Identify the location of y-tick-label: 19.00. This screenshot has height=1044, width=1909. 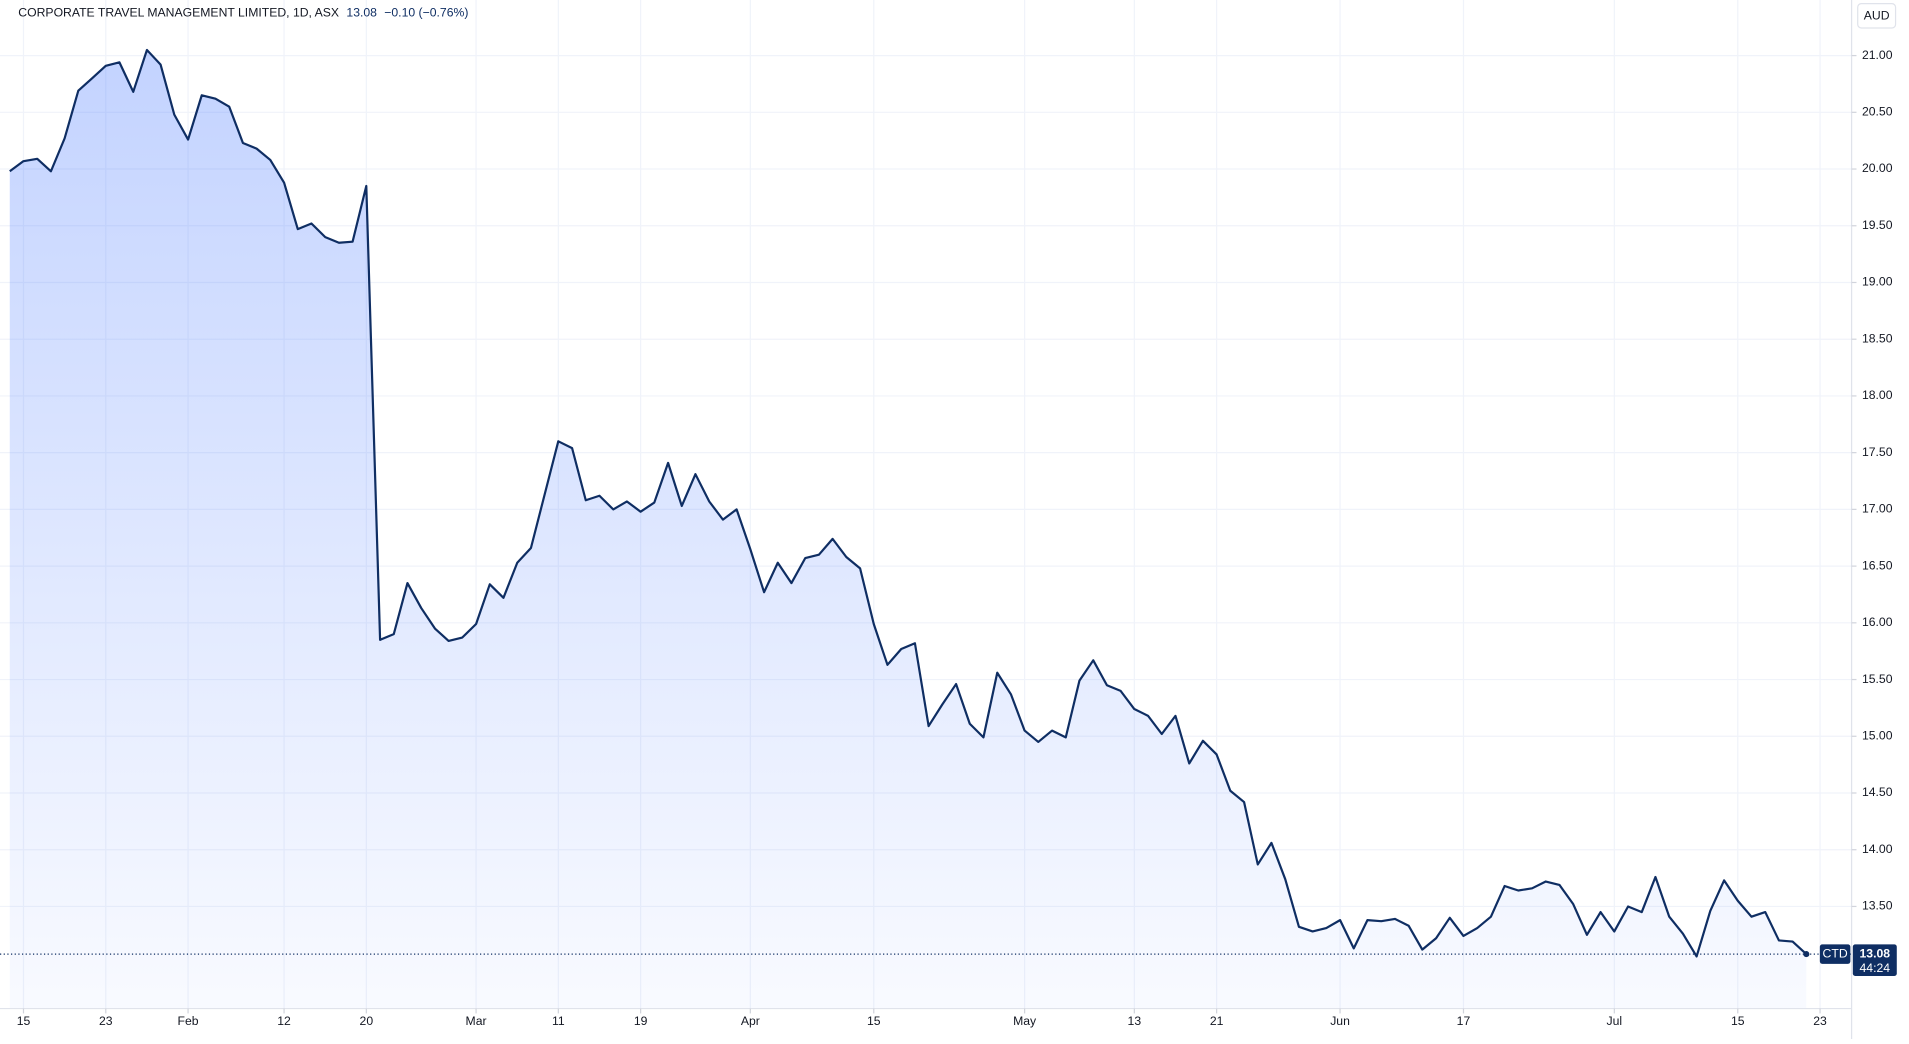
(1877, 282).